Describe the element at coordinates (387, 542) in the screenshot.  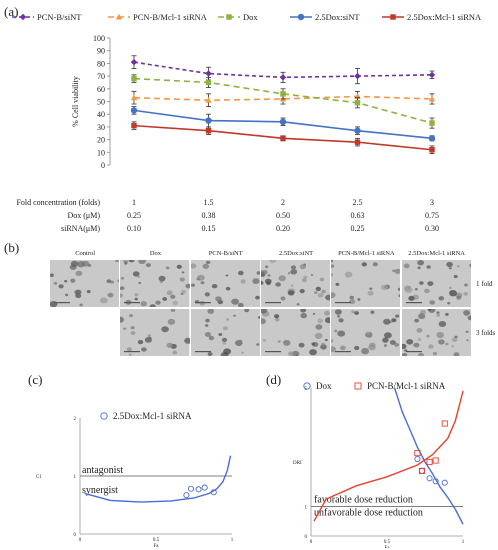
I see `x-tick-label: 0.5` at that location.